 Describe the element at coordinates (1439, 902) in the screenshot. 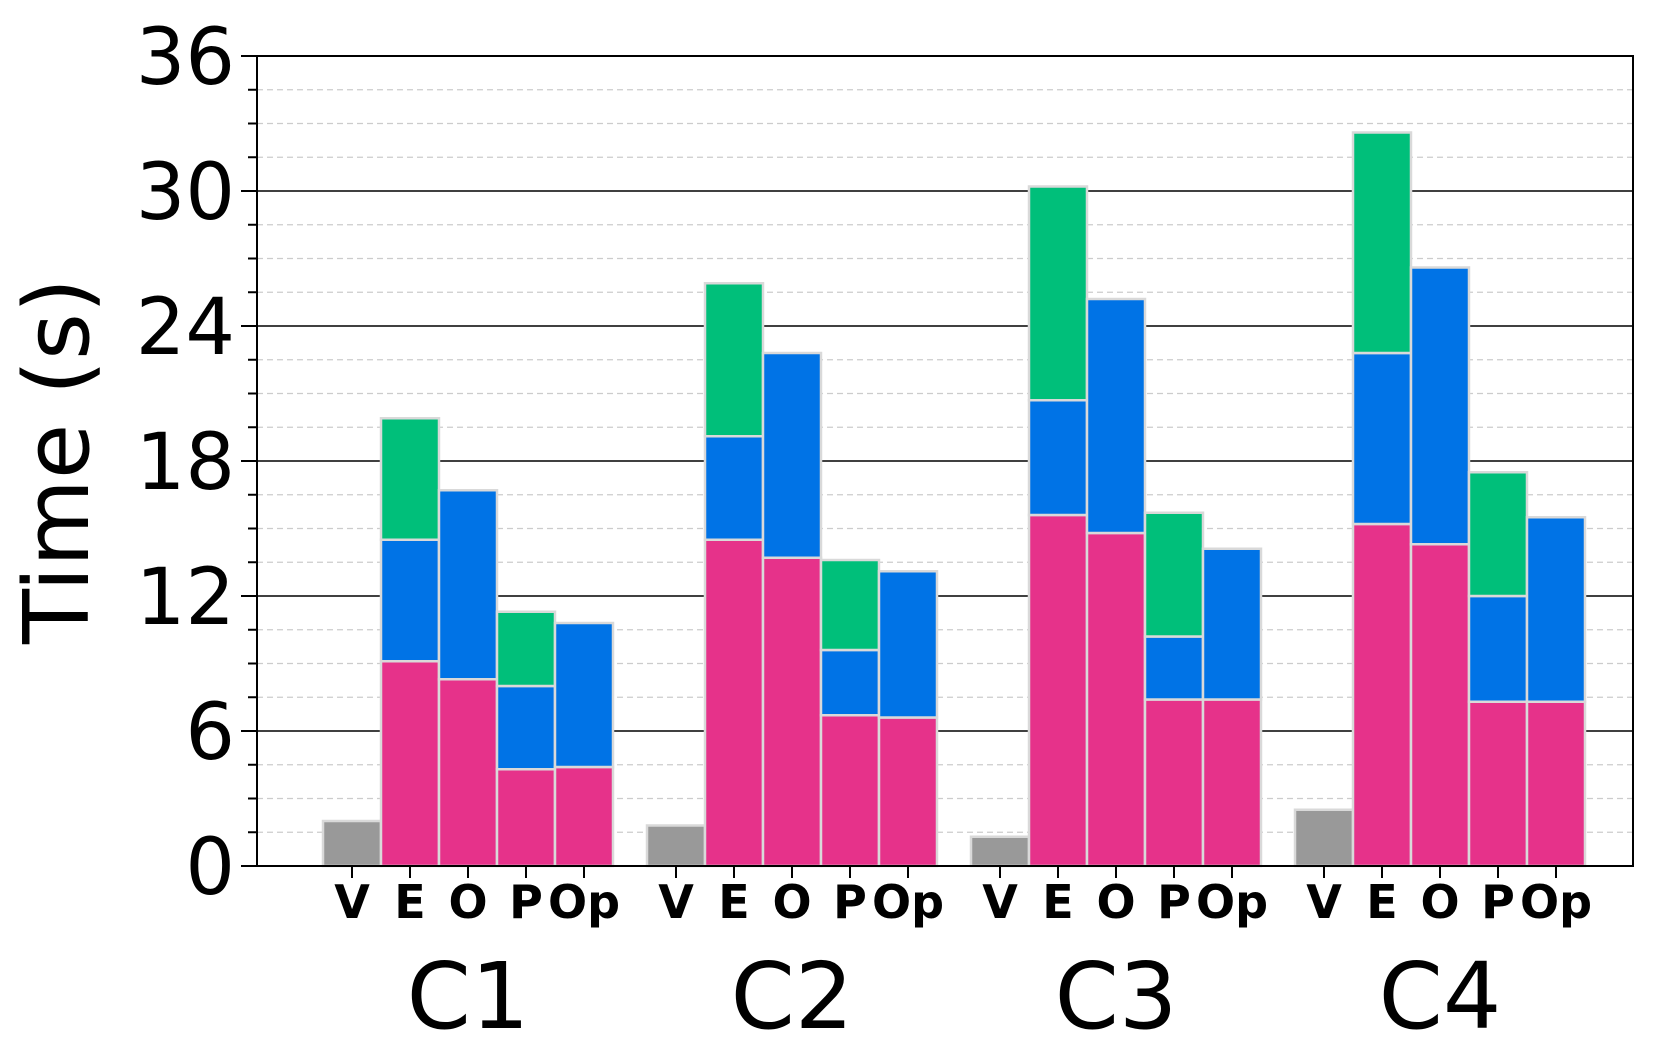

I see `bar-label-C4-O: O` at that location.